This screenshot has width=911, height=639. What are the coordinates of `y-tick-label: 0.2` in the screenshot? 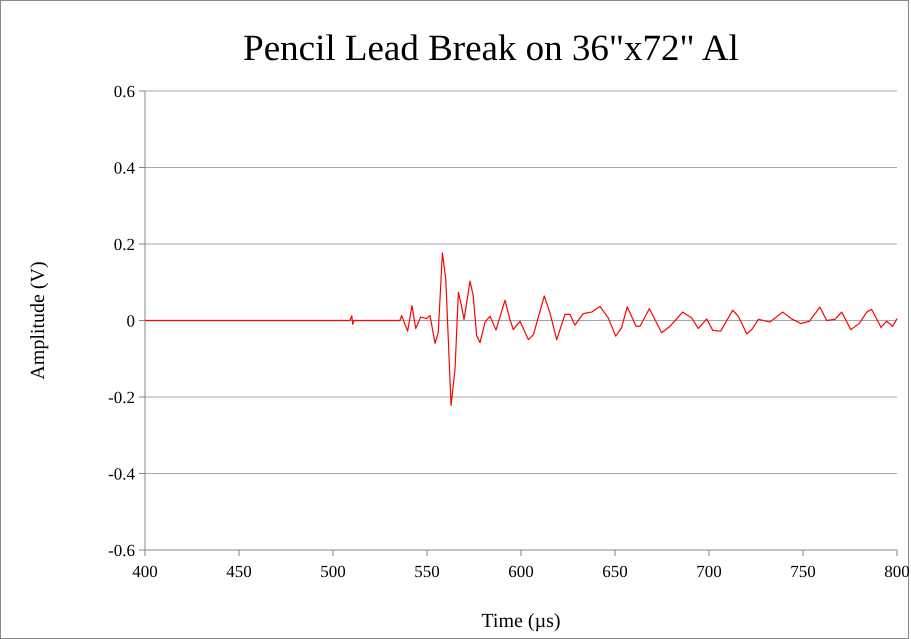 It's located at (124, 244).